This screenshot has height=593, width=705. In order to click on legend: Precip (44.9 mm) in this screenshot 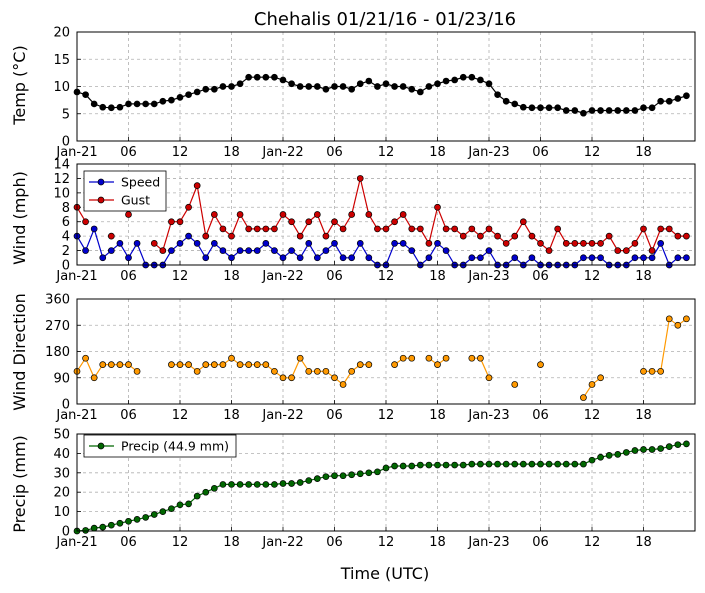, I will do `click(160, 446)`.